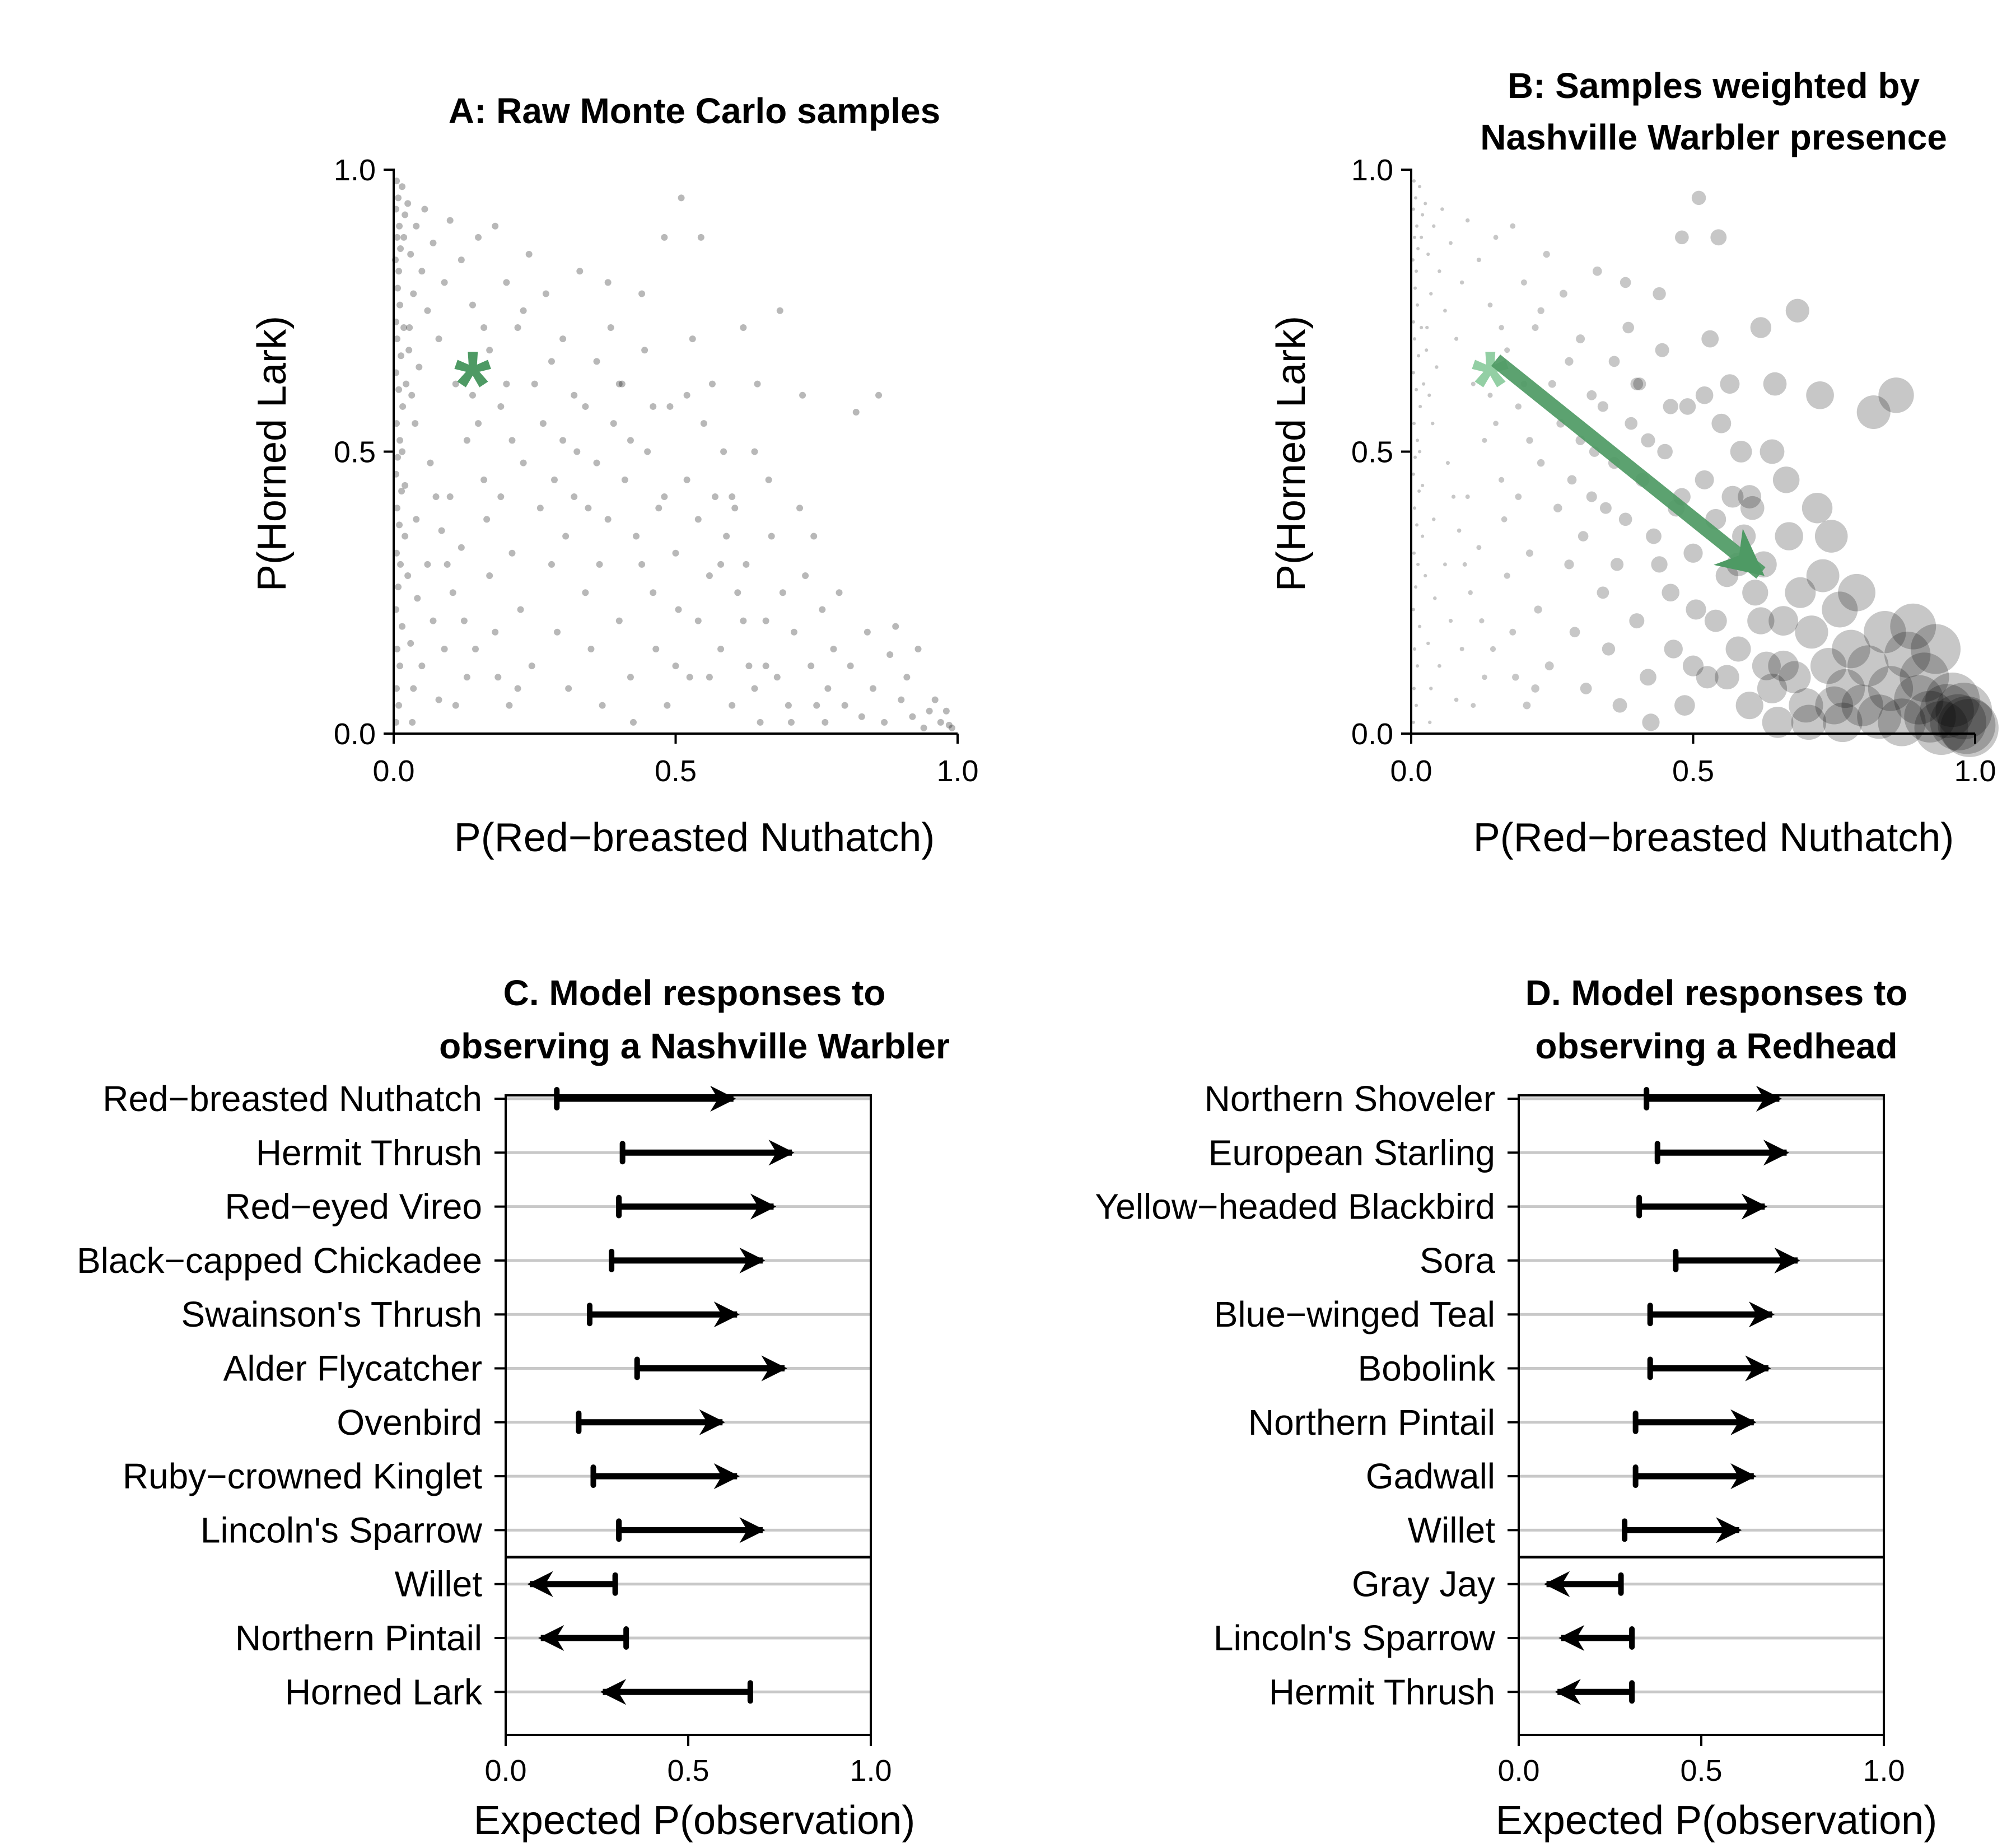 Image resolution: width=2016 pixels, height=1848 pixels. Describe the element at coordinates (688, 1771) in the screenshot. I see `panel-c-x-tick-label: 0.5` at that location.